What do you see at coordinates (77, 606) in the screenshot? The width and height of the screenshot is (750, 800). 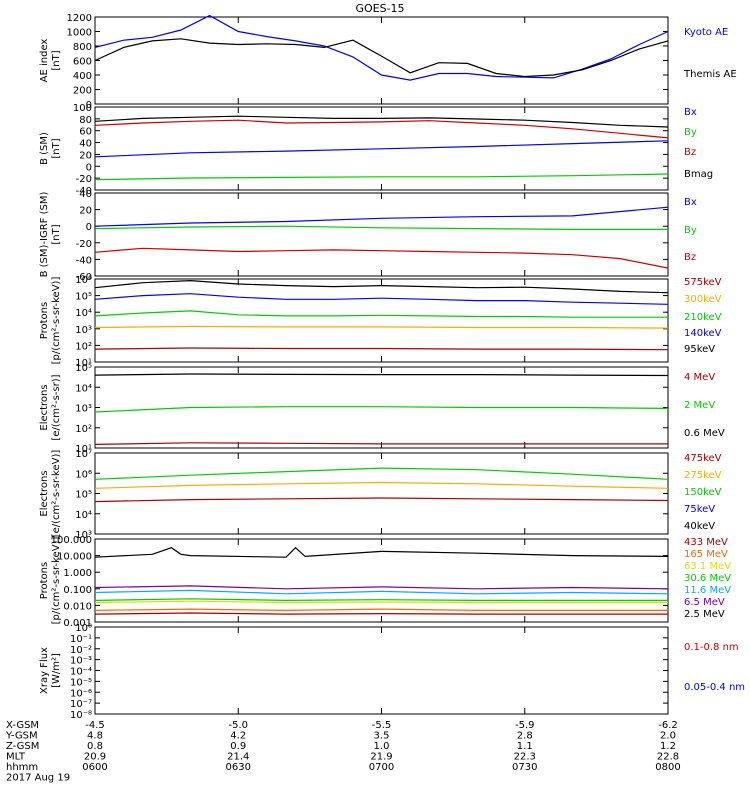 I see `y-tick-label: 0.010` at bounding box center [77, 606].